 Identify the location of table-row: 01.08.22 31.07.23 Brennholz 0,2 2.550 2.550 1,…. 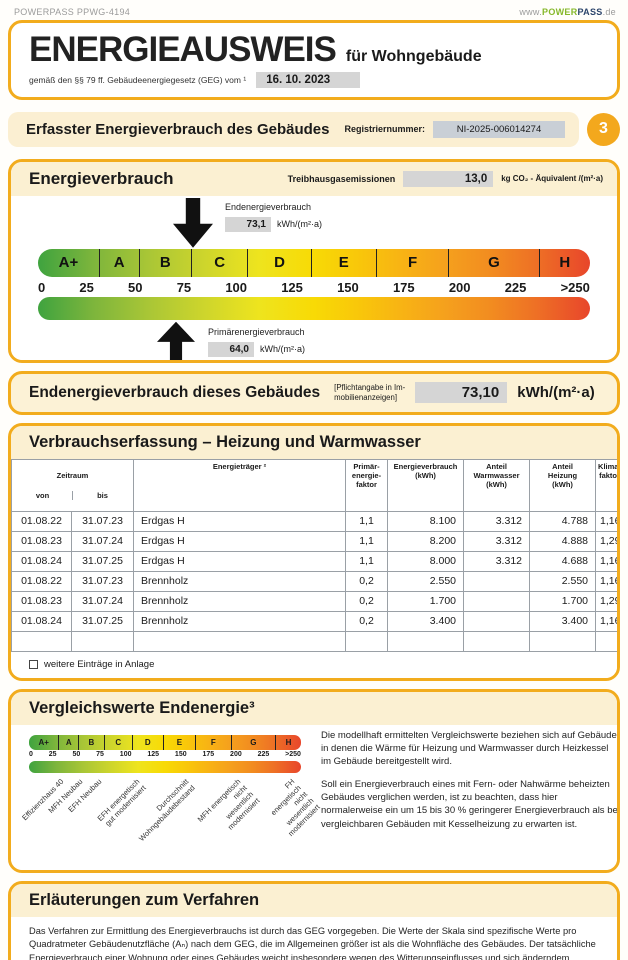
(314, 581).